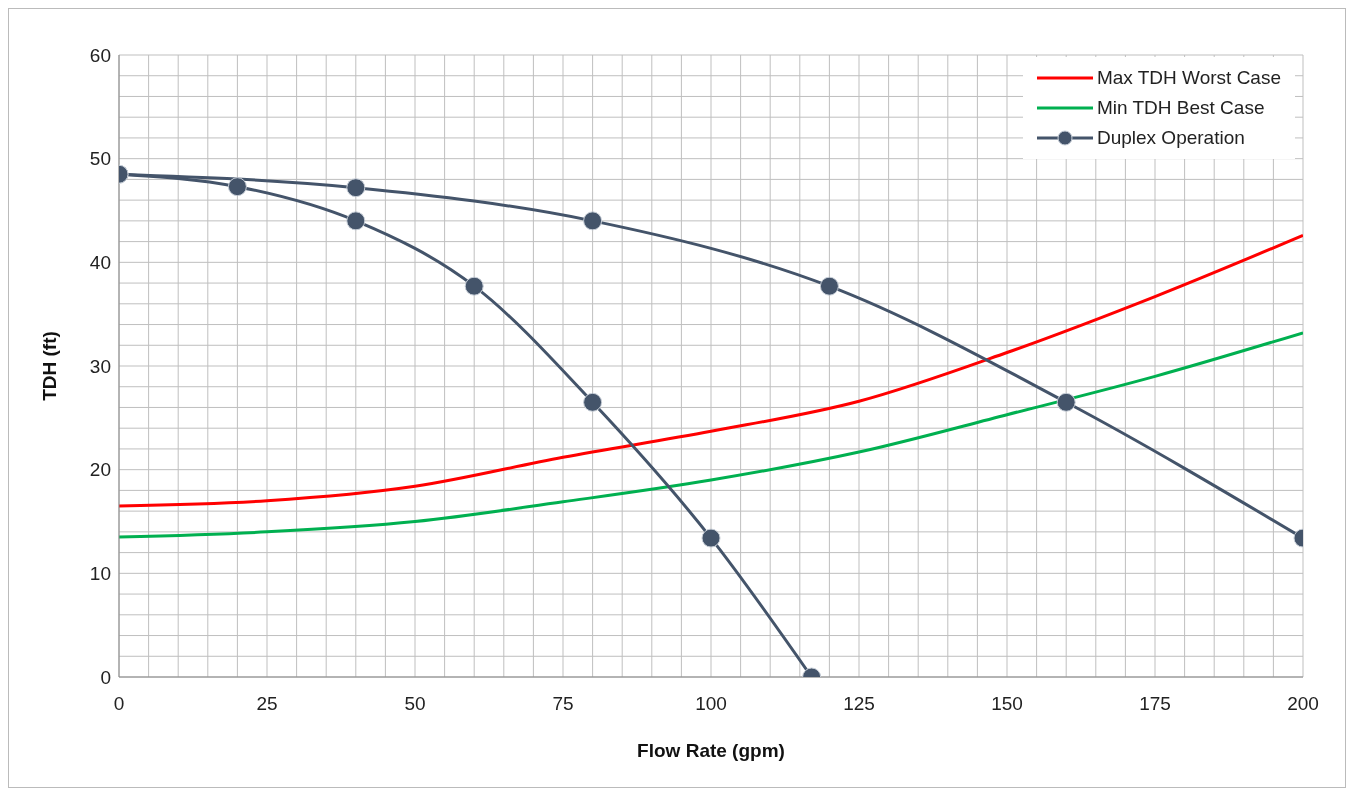  I want to click on x-tick-label: 100, so click(711, 704).